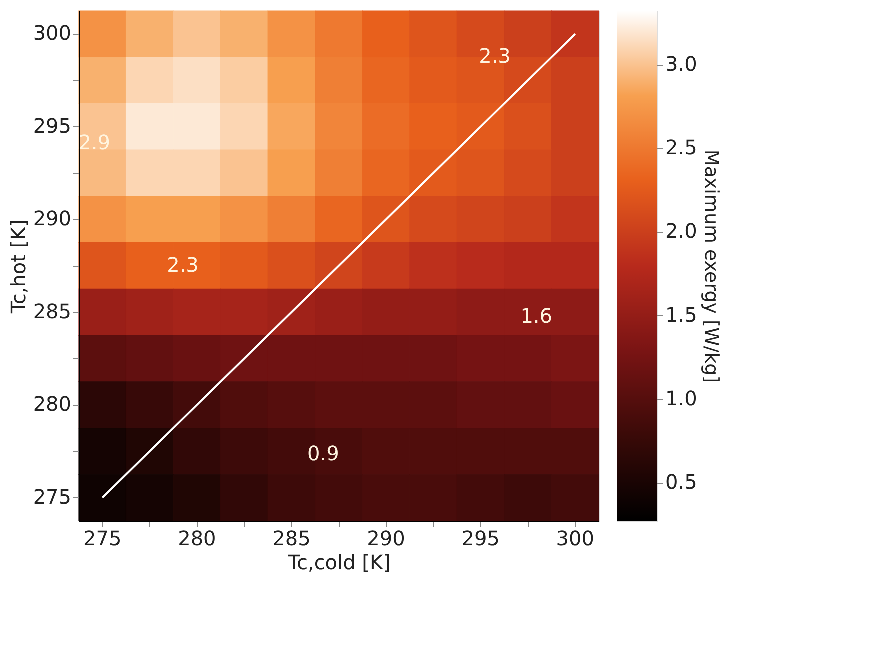 This screenshot has width=877, height=660. What do you see at coordinates (682, 314) in the screenshot?
I see `color-bar-label: 1.5` at bounding box center [682, 314].